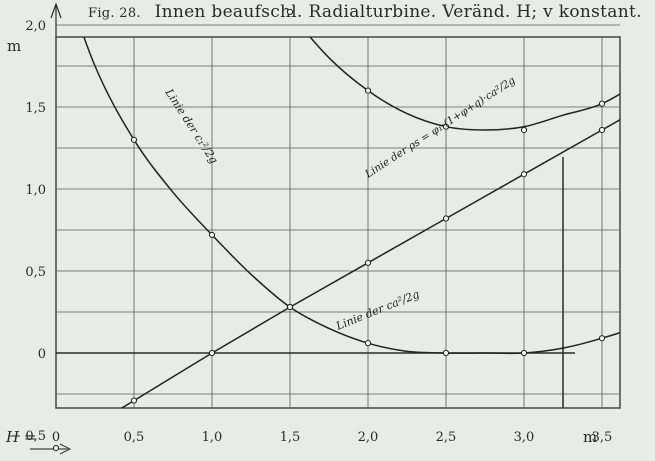 The image size is (655, 461). What do you see at coordinates (290, 437) in the screenshot?
I see `x-tick-label: 1,5` at bounding box center [290, 437].